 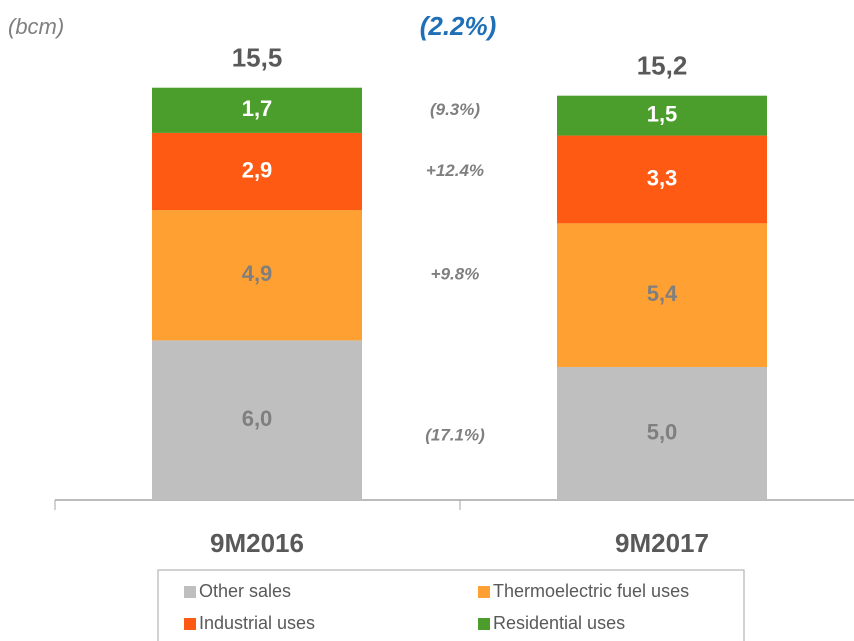 What do you see at coordinates (455, 109) in the screenshot?
I see `change-label: (9.3%)` at bounding box center [455, 109].